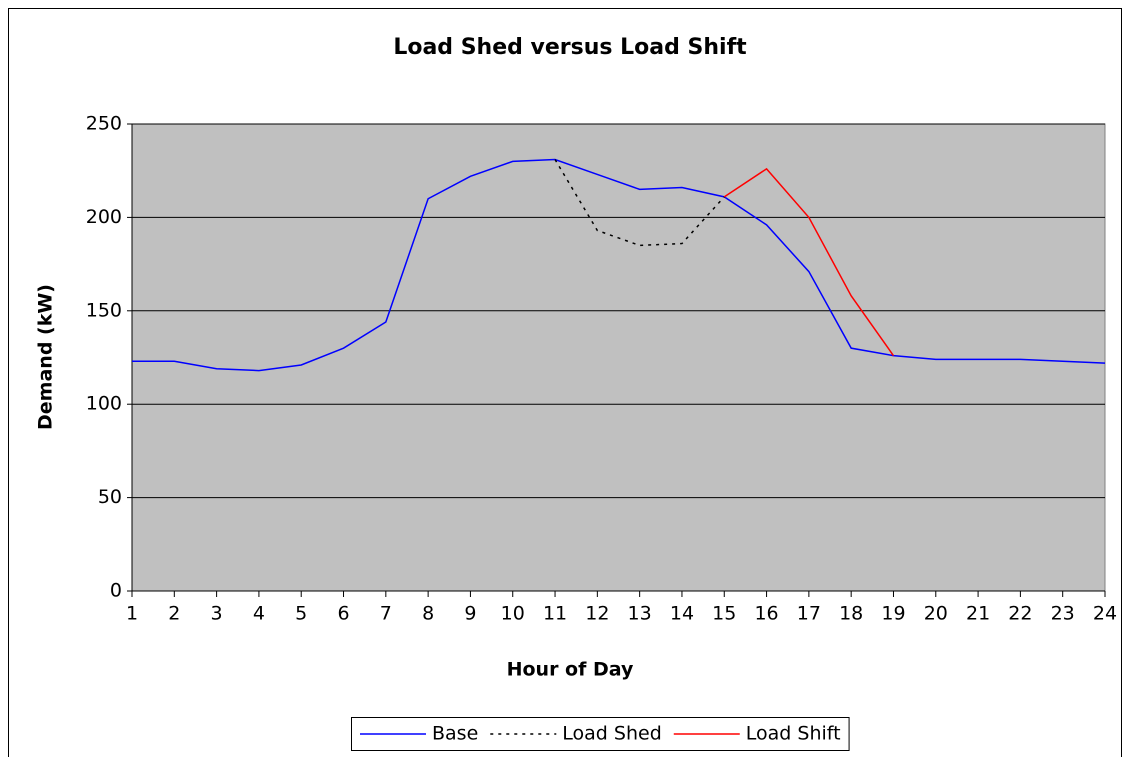 This screenshot has width=1130, height=757. What do you see at coordinates (809, 262) in the screenshot?
I see `series-line` at bounding box center [809, 262].